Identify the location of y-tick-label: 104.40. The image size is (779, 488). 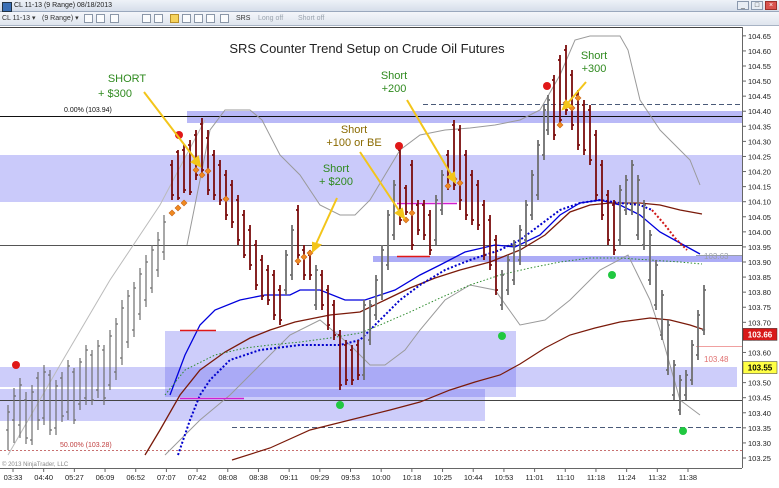
(759, 111).